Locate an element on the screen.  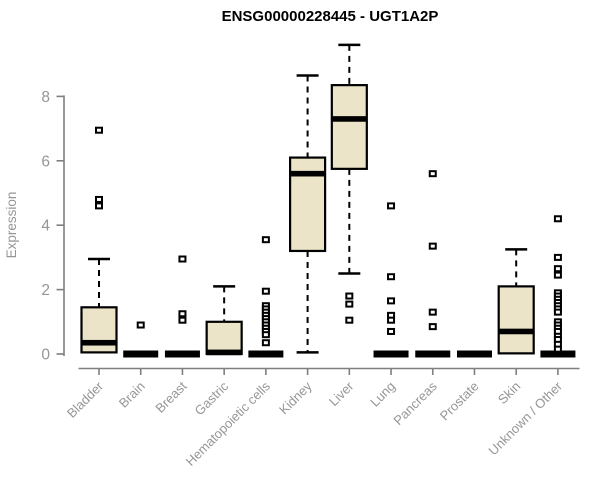
x-tick-label: Kidney is located at coordinates (295, 397).